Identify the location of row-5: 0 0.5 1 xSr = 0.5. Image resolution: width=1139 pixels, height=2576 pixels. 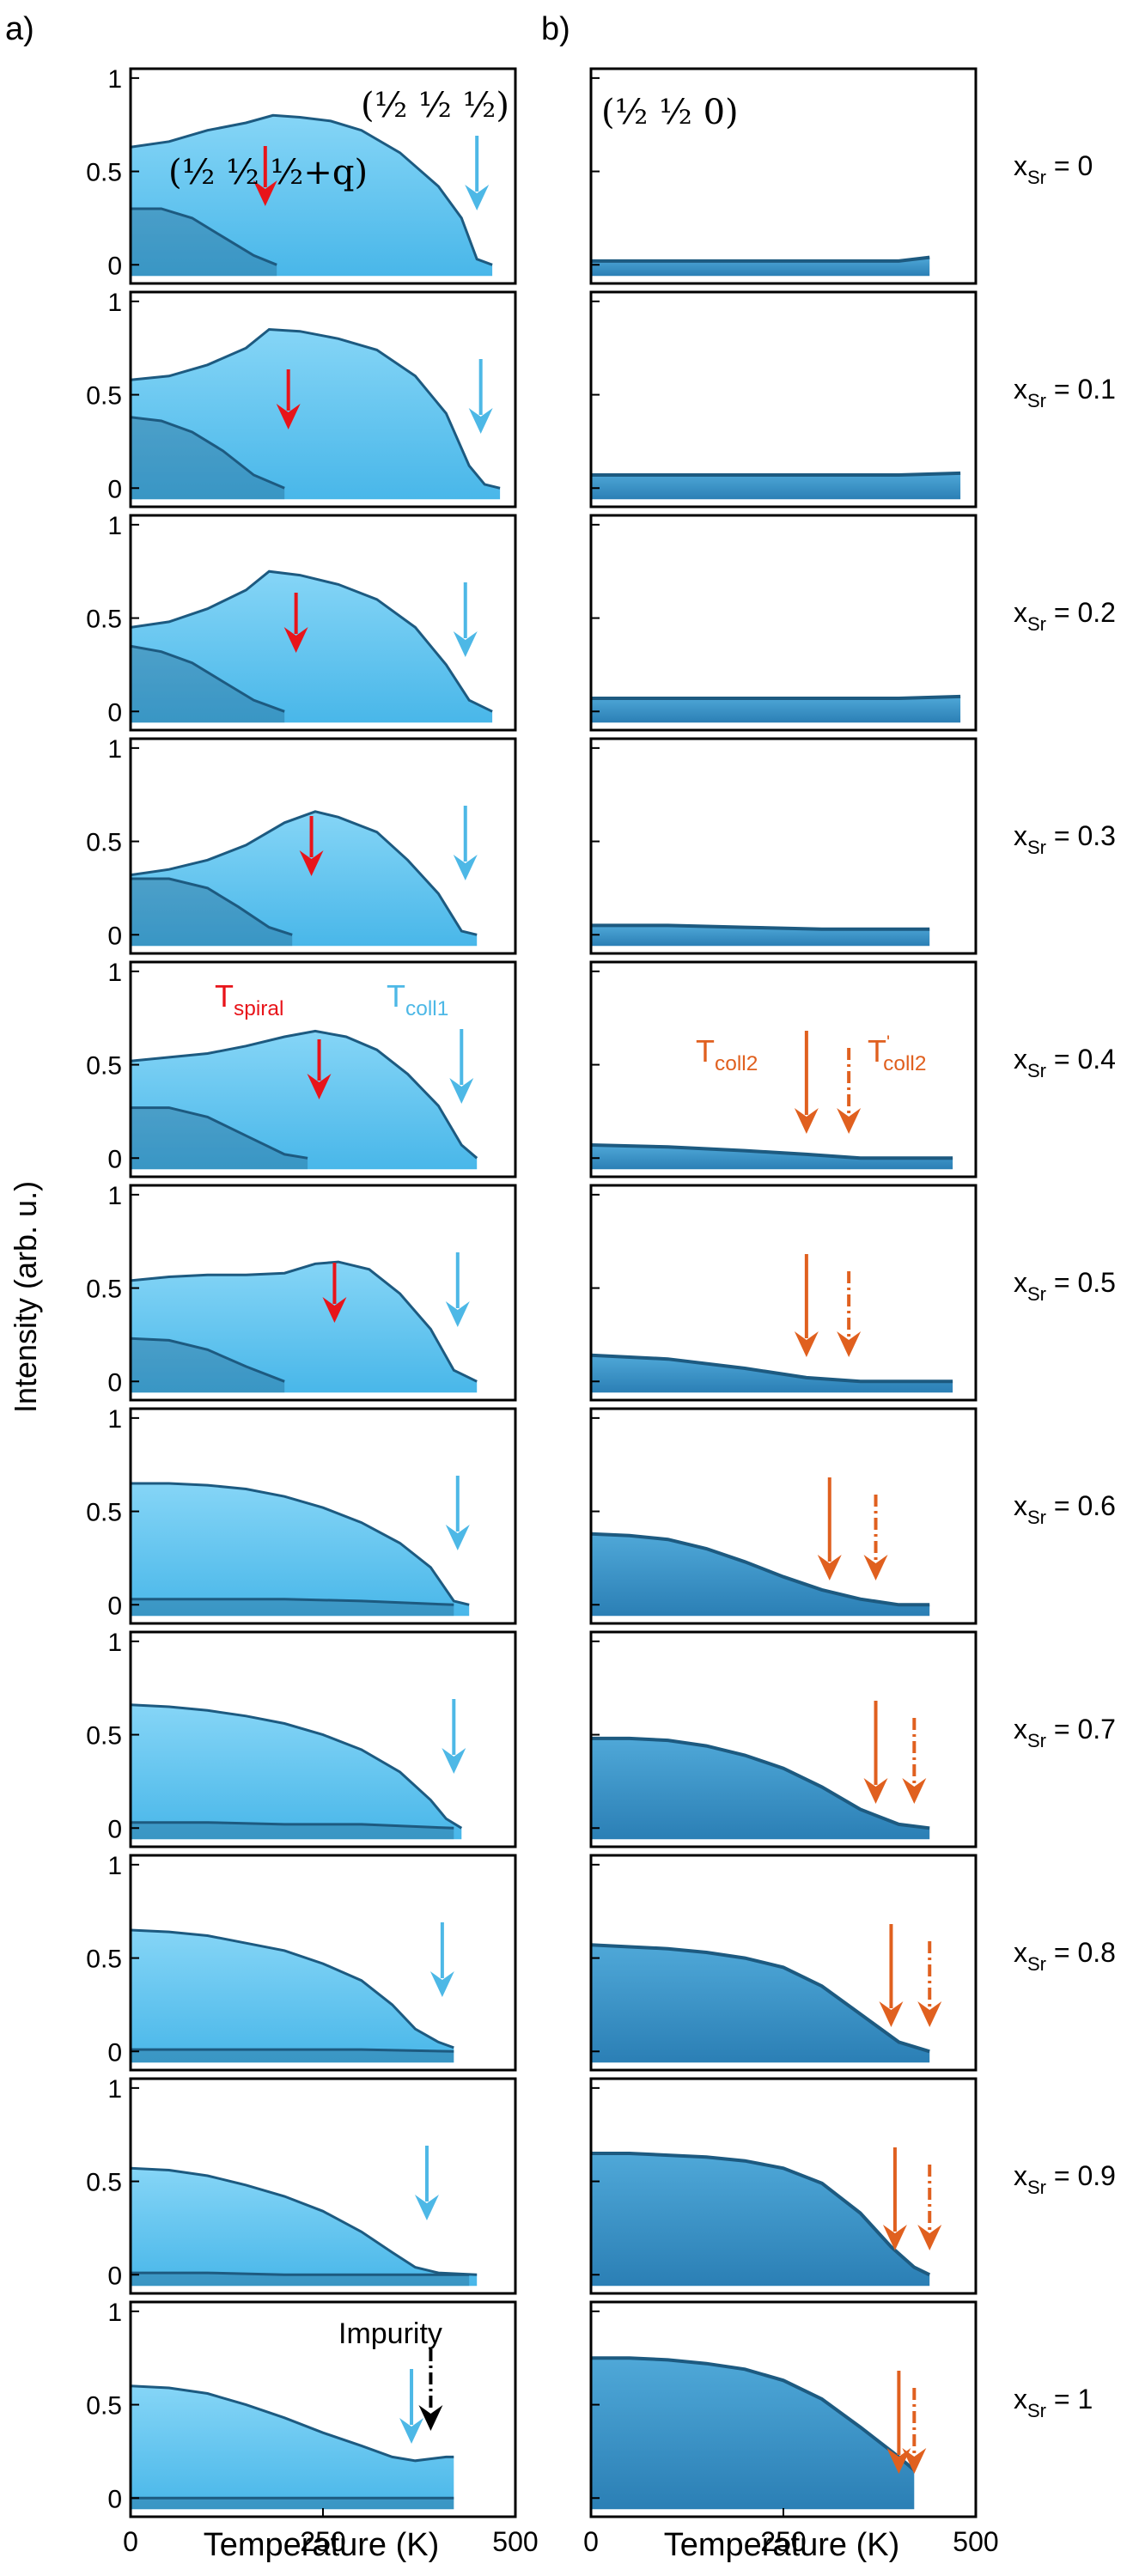
(601, 1292).